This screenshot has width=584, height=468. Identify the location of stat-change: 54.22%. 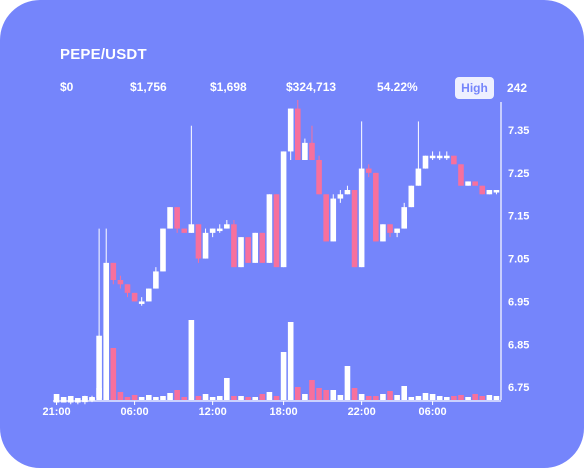
(397, 87).